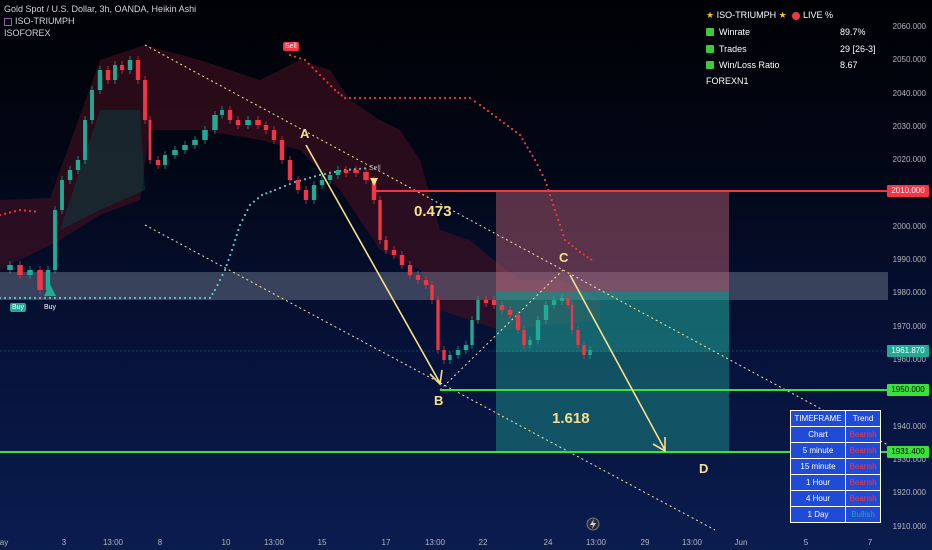  What do you see at coordinates (375, 168) in the screenshot?
I see `sell-signal-2: Sell` at bounding box center [375, 168].